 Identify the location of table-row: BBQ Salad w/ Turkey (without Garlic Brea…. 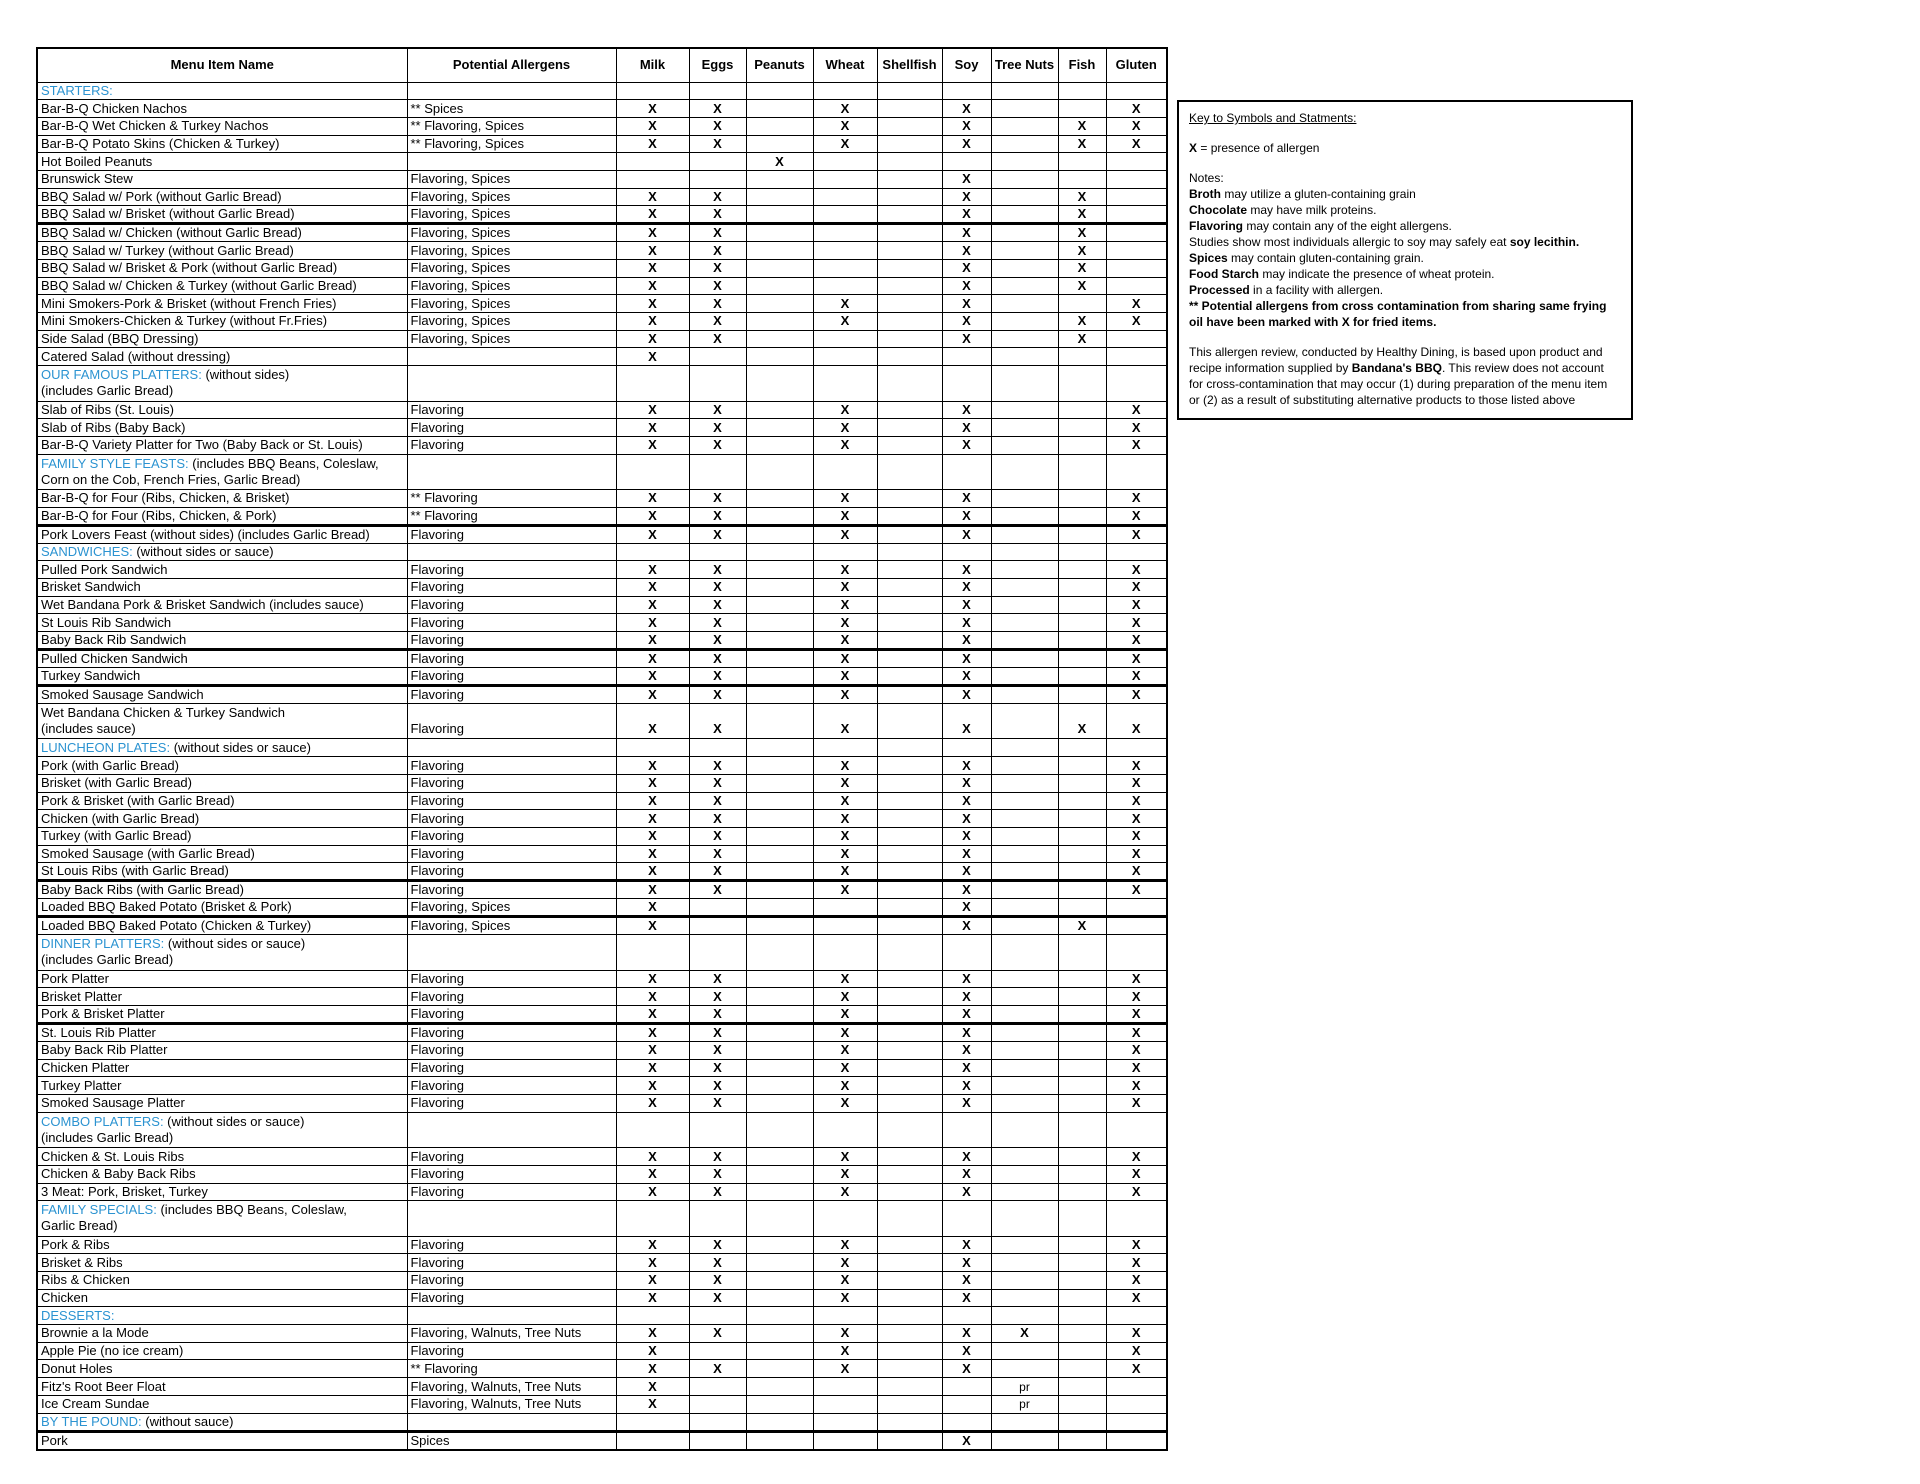
(602, 250).